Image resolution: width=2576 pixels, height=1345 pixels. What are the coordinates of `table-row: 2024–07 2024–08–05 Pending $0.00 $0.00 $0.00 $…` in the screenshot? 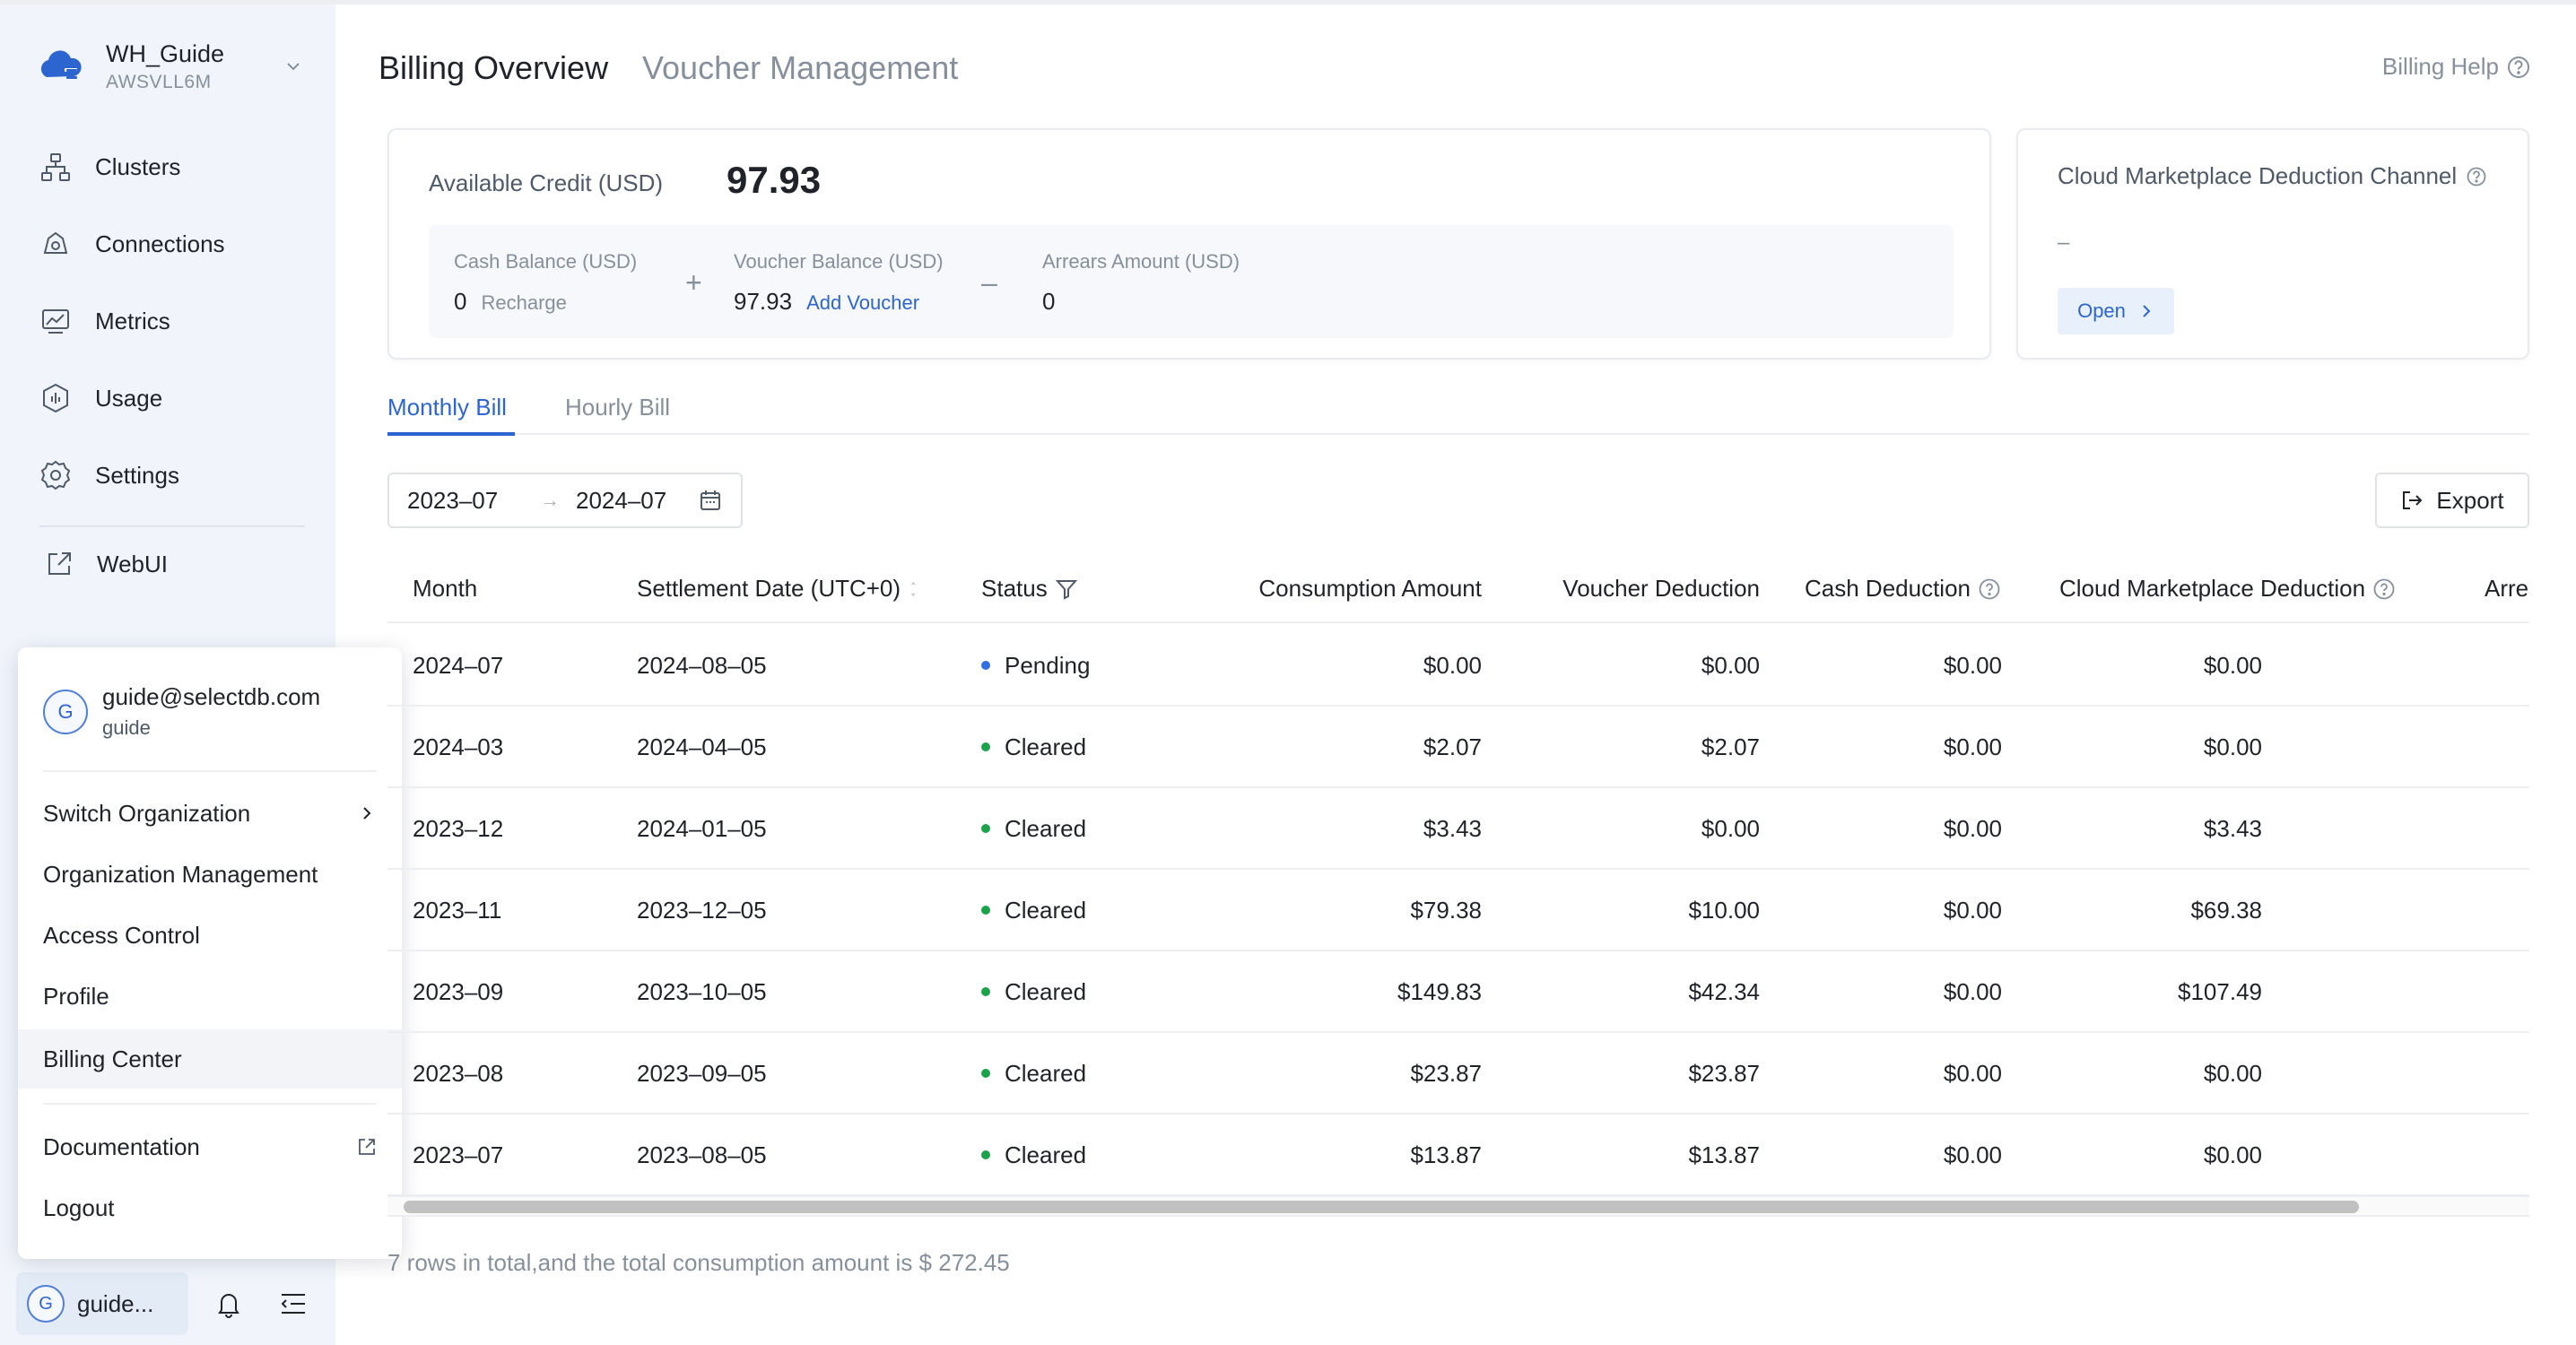 It's located at (1458, 666).